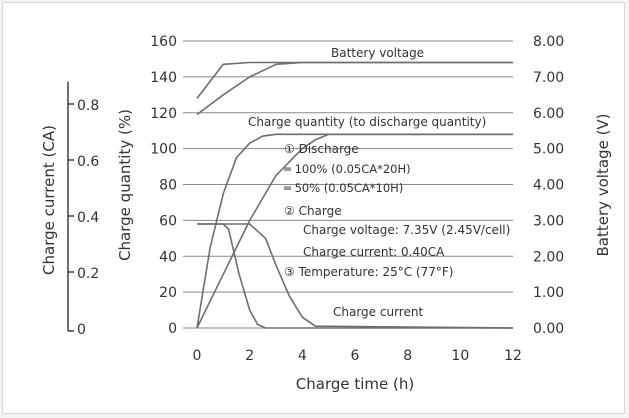  Describe the element at coordinates (302, 356) in the screenshot. I see `x-tick: 4` at that location.